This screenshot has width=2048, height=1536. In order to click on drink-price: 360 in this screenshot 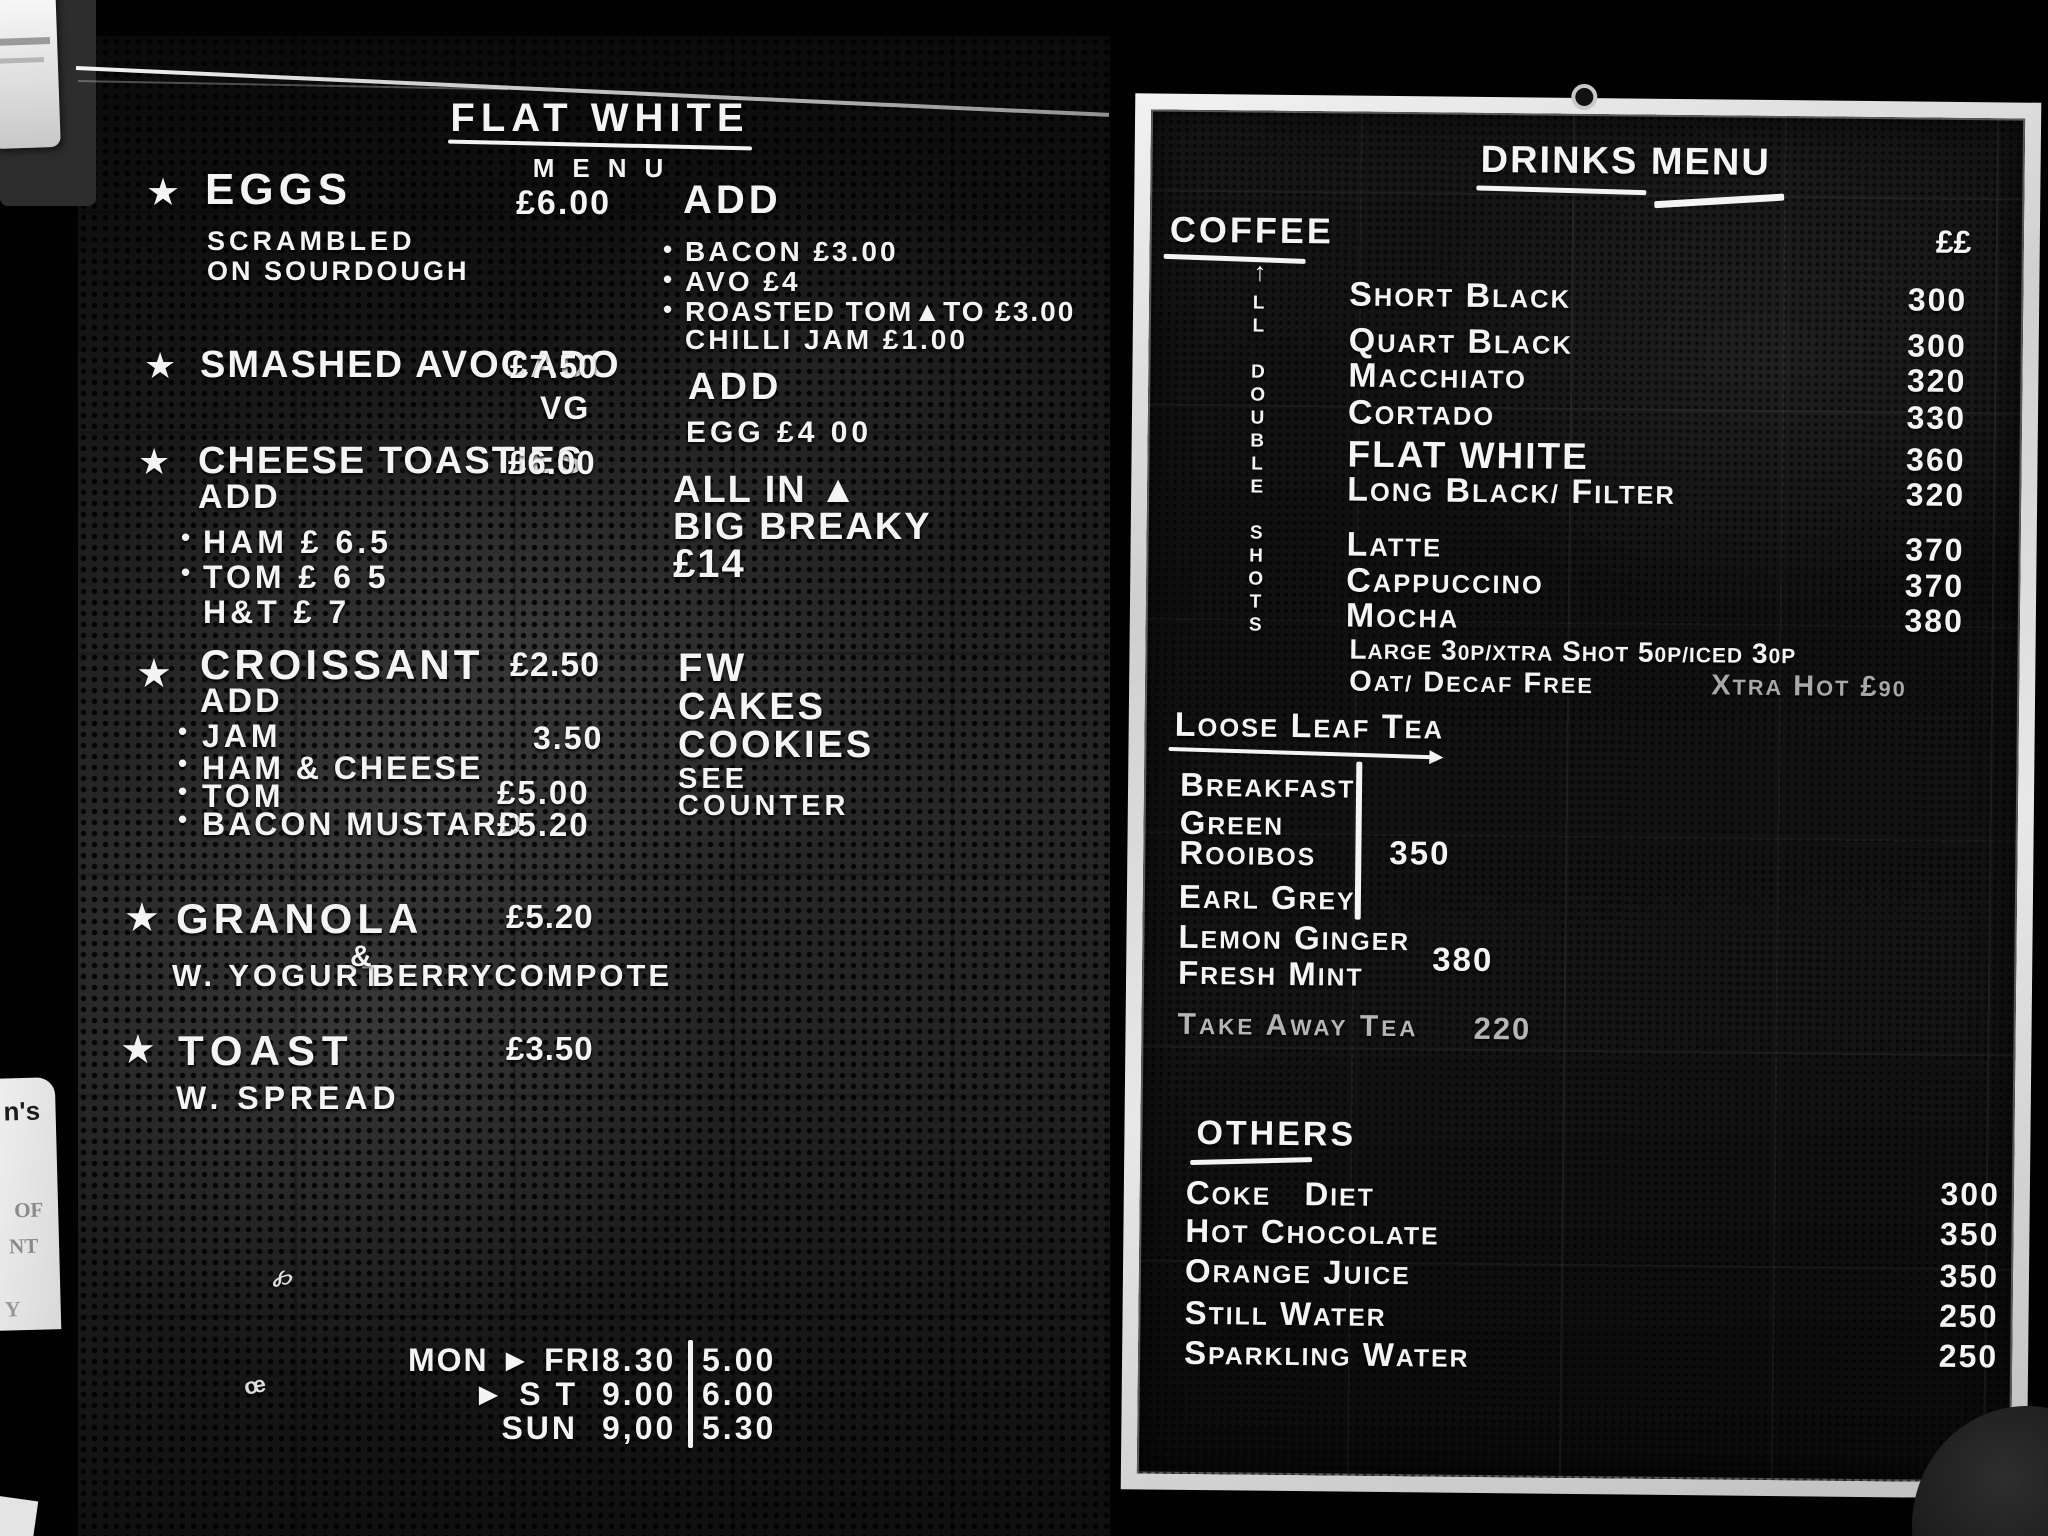, I will do `click(1935, 460)`.